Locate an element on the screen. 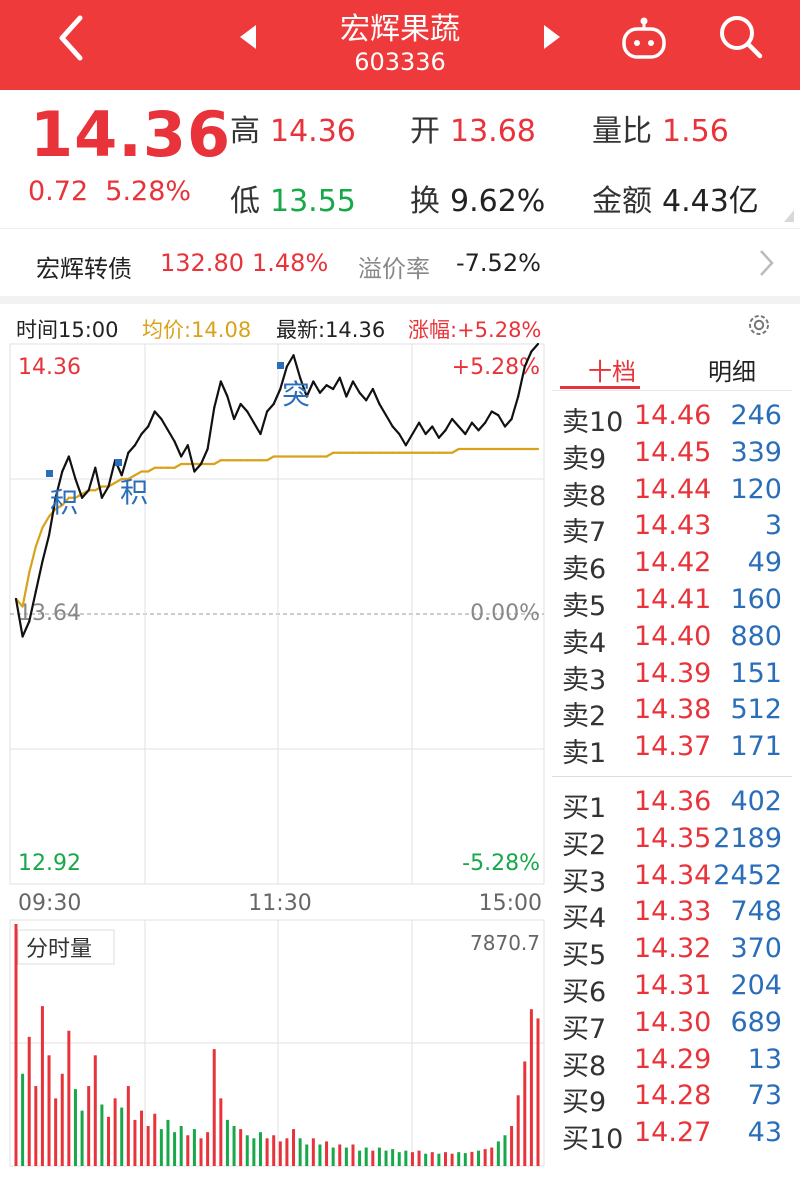 This screenshot has width=800, height=1178. bid-row: 买6 14.31 204 is located at coordinates (672, 989).